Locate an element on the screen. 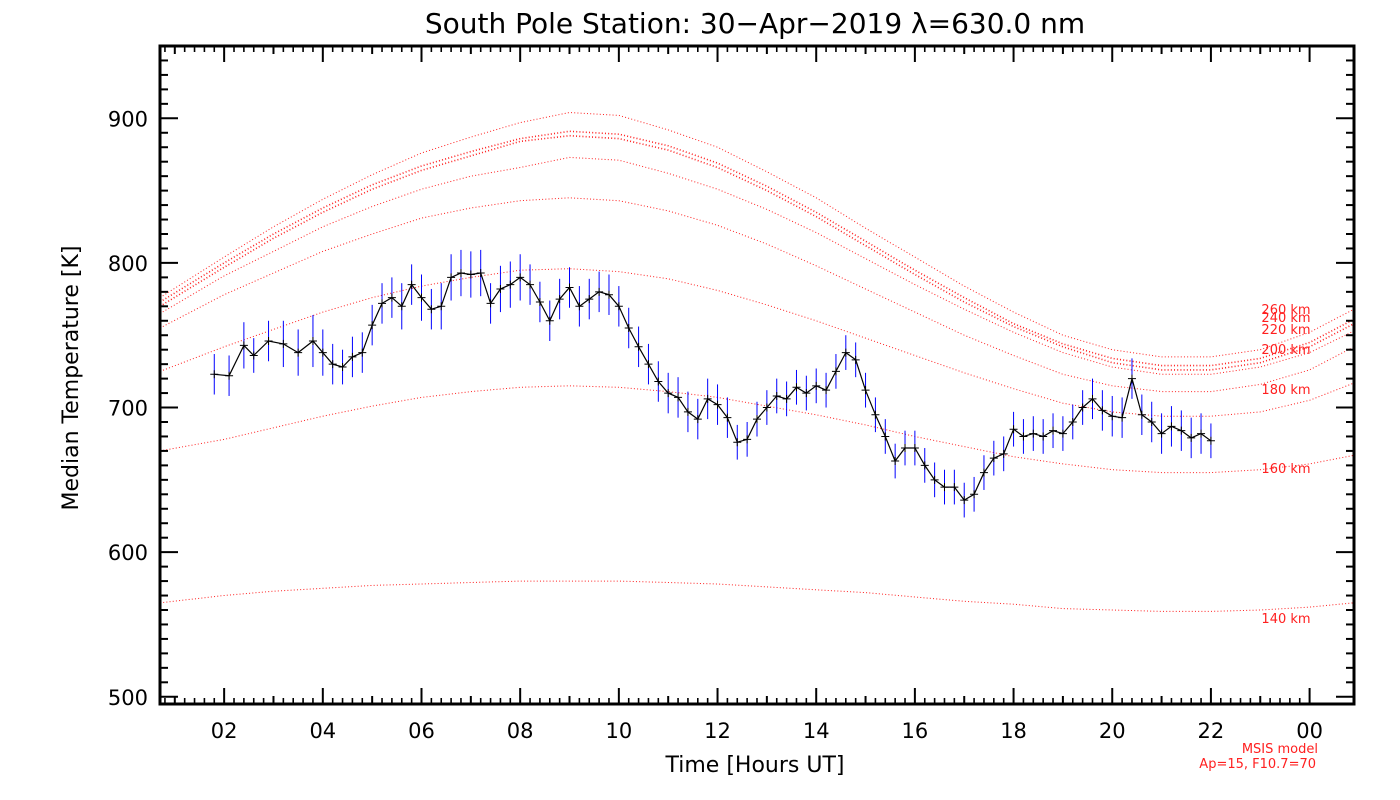 Image resolution: width=1400 pixels, height=800 pixels. model-label-260-km: 260 km is located at coordinates (1285, 310).